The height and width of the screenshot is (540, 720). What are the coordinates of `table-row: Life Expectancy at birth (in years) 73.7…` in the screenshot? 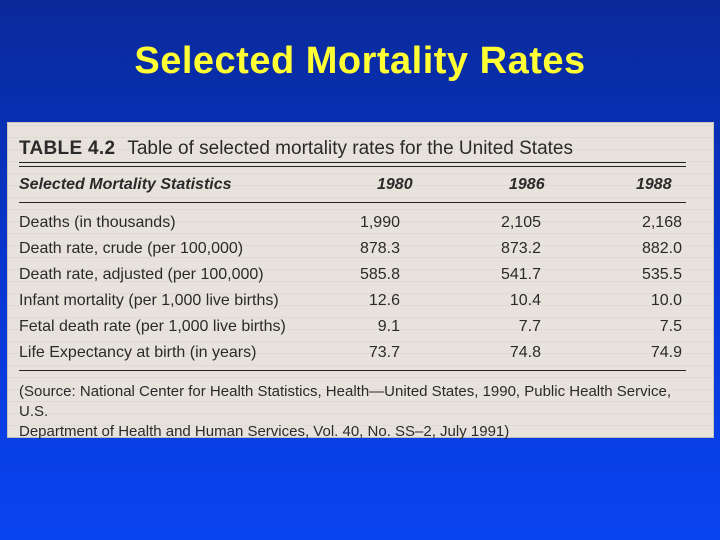 It's located at (352, 356).